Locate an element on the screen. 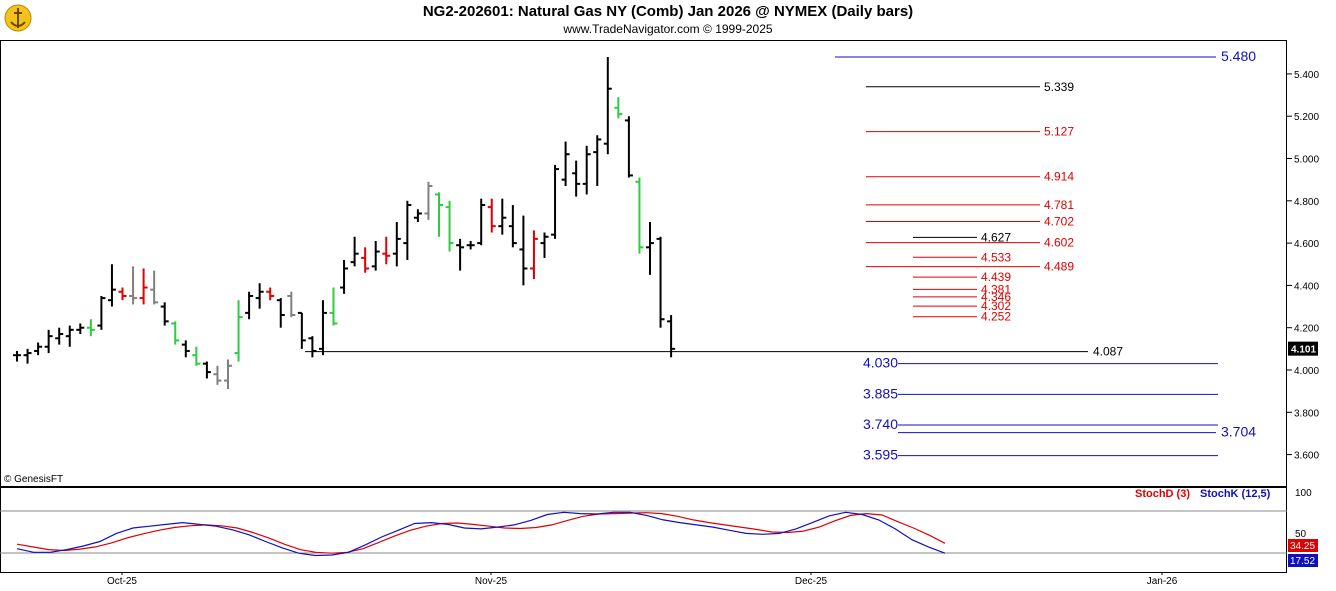  level-4.030: 4.030 is located at coordinates (1040, 363).